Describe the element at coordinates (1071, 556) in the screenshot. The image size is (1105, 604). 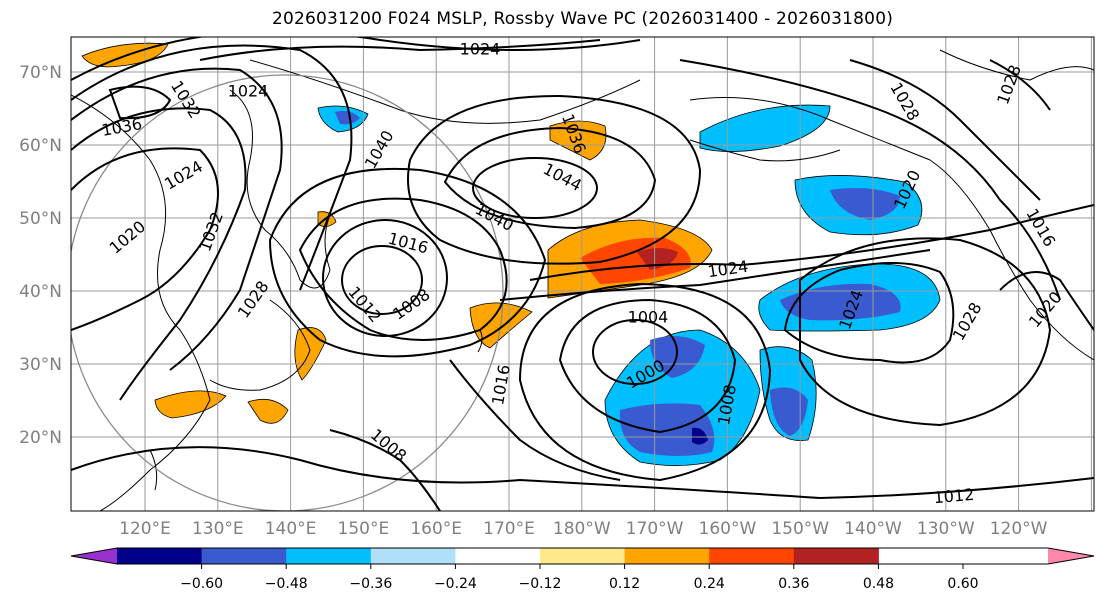
I see `colorbar-extend-high` at that location.